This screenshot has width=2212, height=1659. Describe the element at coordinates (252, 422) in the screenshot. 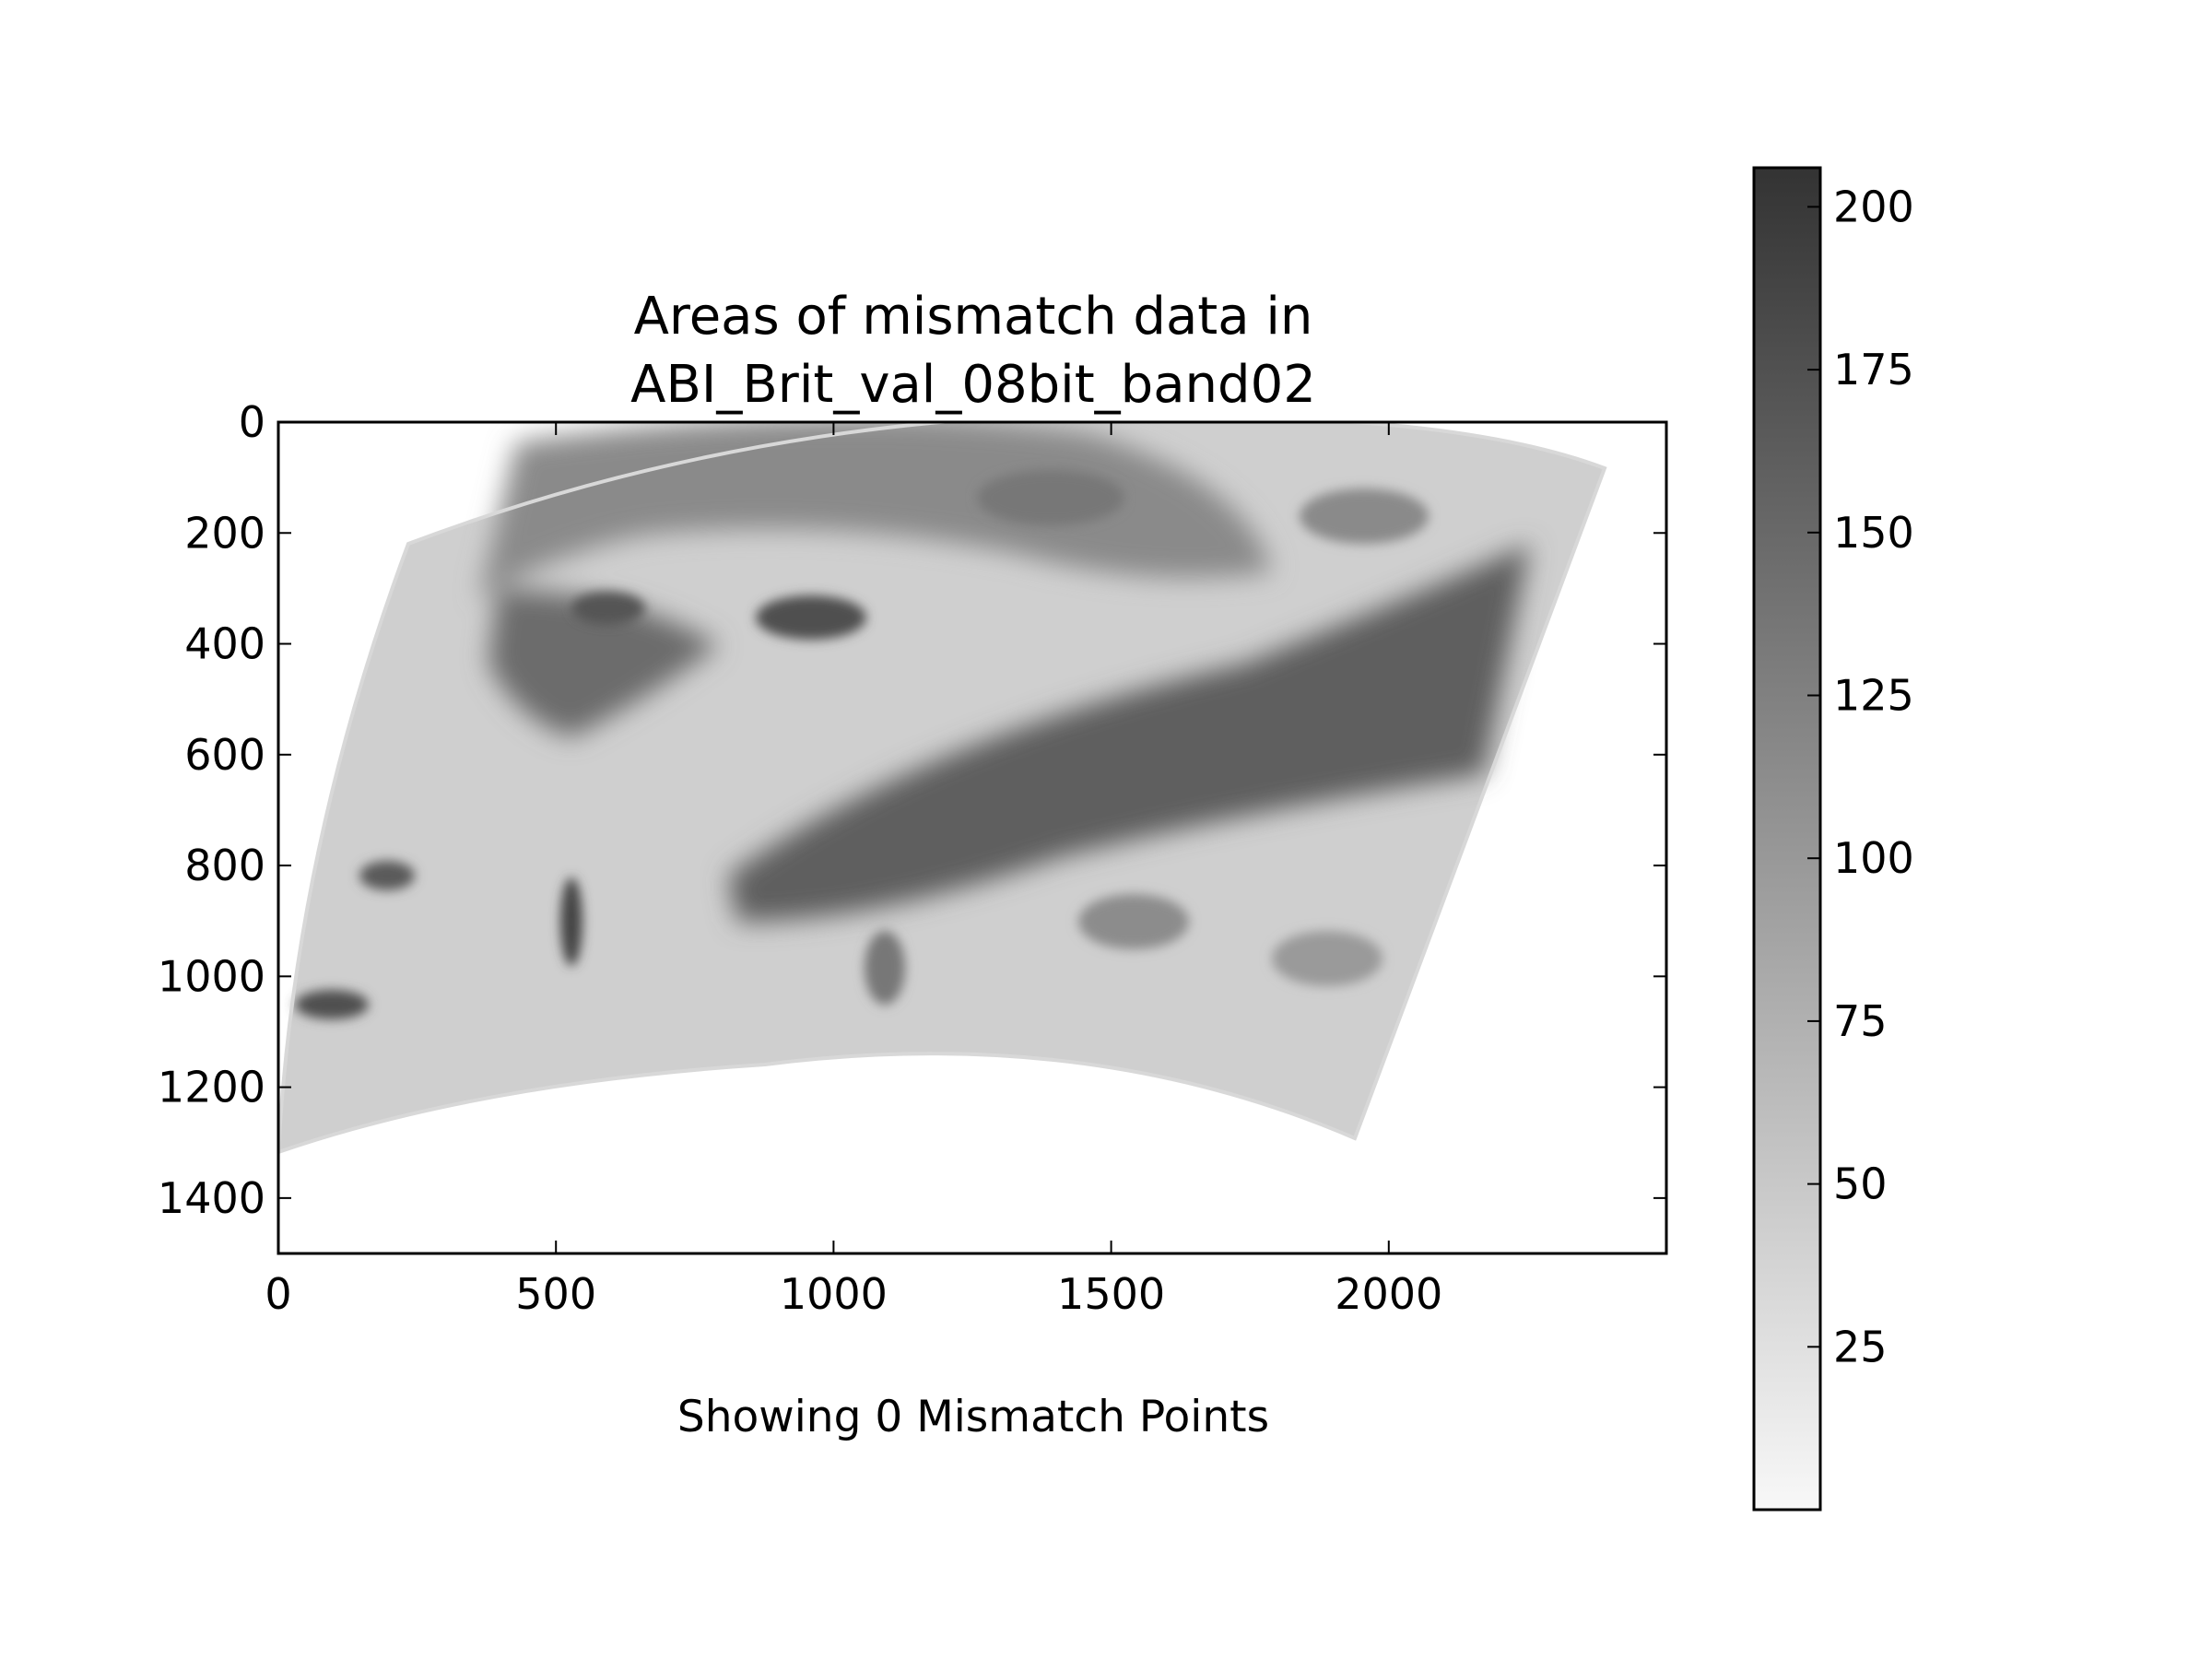

I see `y-tick-label: 0` at that location.